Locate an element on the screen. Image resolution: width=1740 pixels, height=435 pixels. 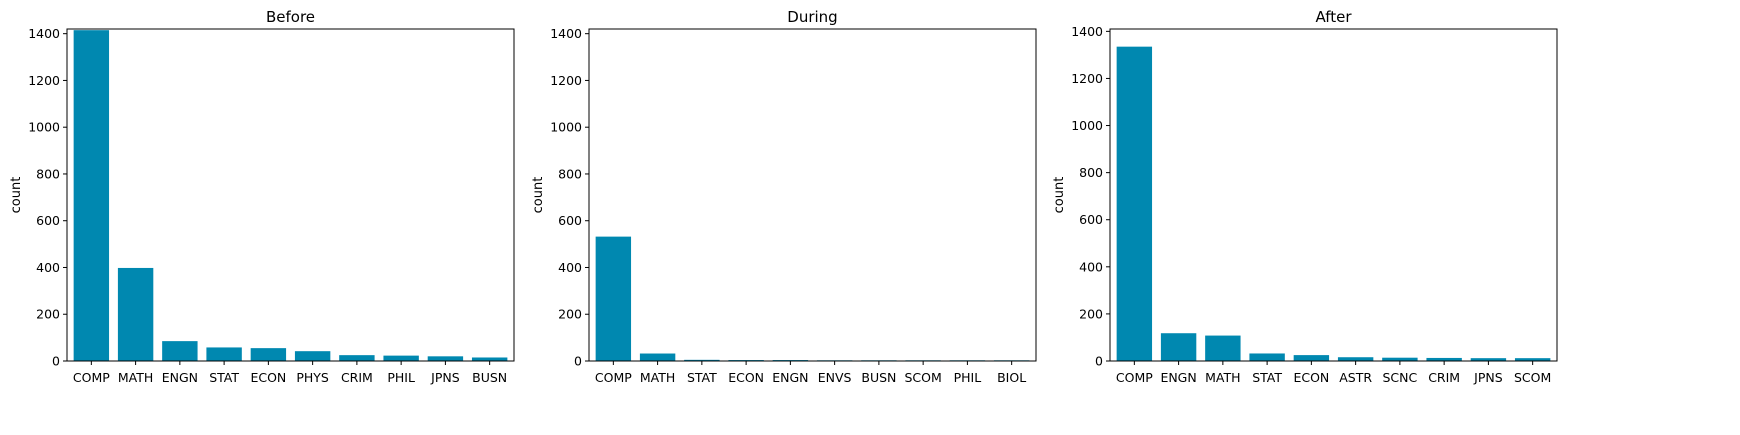
bar-phil is located at coordinates (401, 358).